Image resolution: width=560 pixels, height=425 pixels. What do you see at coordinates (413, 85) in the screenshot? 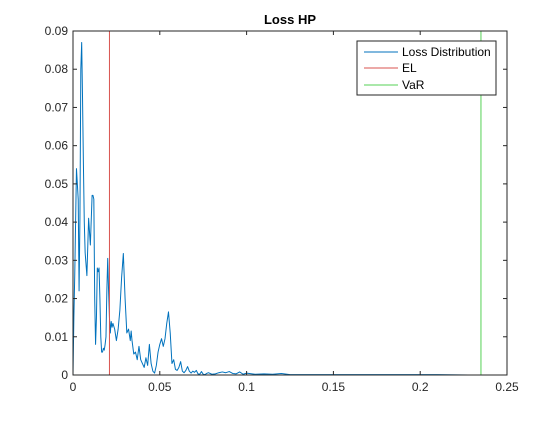
I see `legend-label-var: VaR` at bounding box center [413, 85].